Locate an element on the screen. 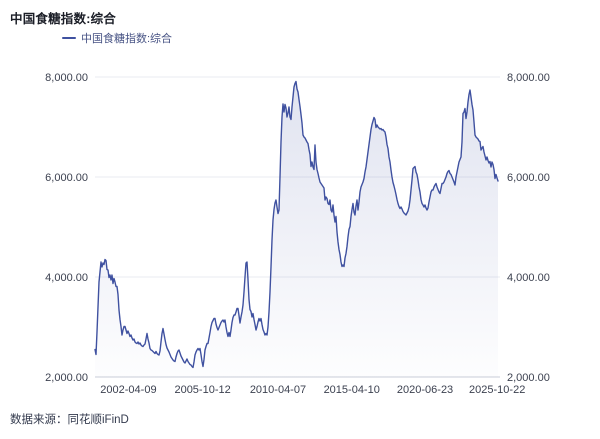  y-axis-label-right: 6,000.00 is located at coordinates (528, 178).